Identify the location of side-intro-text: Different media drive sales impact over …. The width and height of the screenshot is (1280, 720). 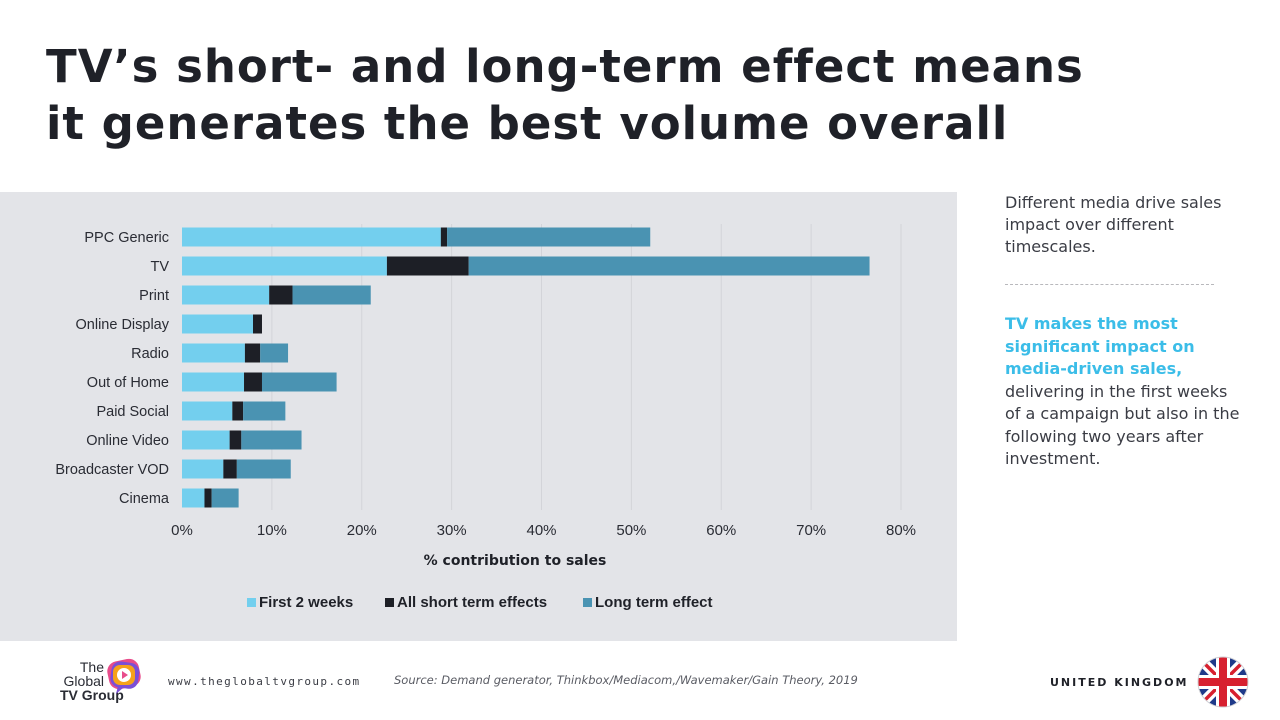
(1113, 224).